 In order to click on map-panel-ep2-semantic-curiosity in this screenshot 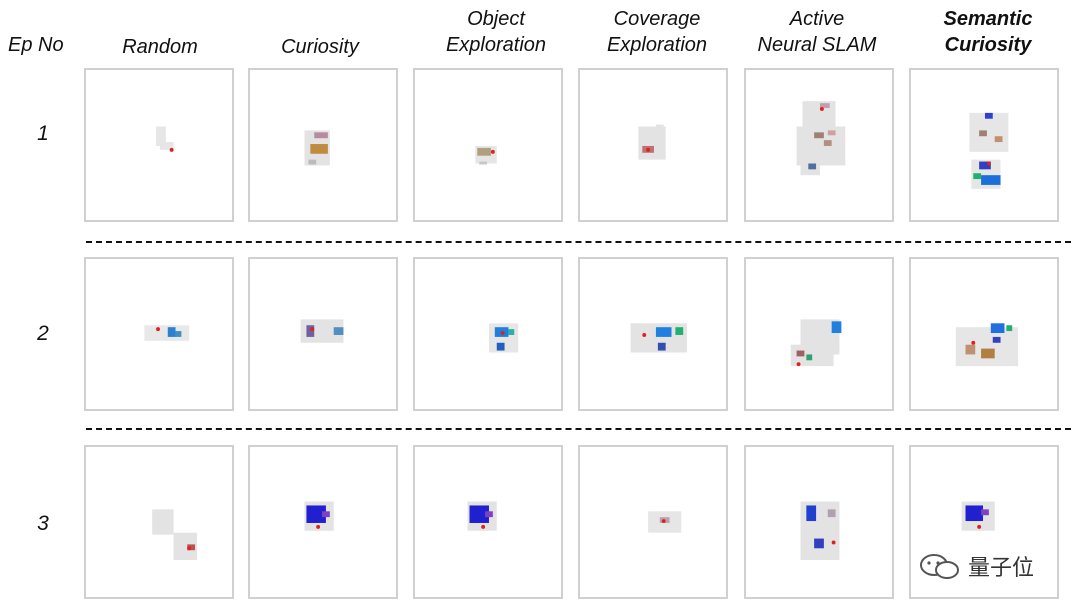, I will do `click(984, 334)`.